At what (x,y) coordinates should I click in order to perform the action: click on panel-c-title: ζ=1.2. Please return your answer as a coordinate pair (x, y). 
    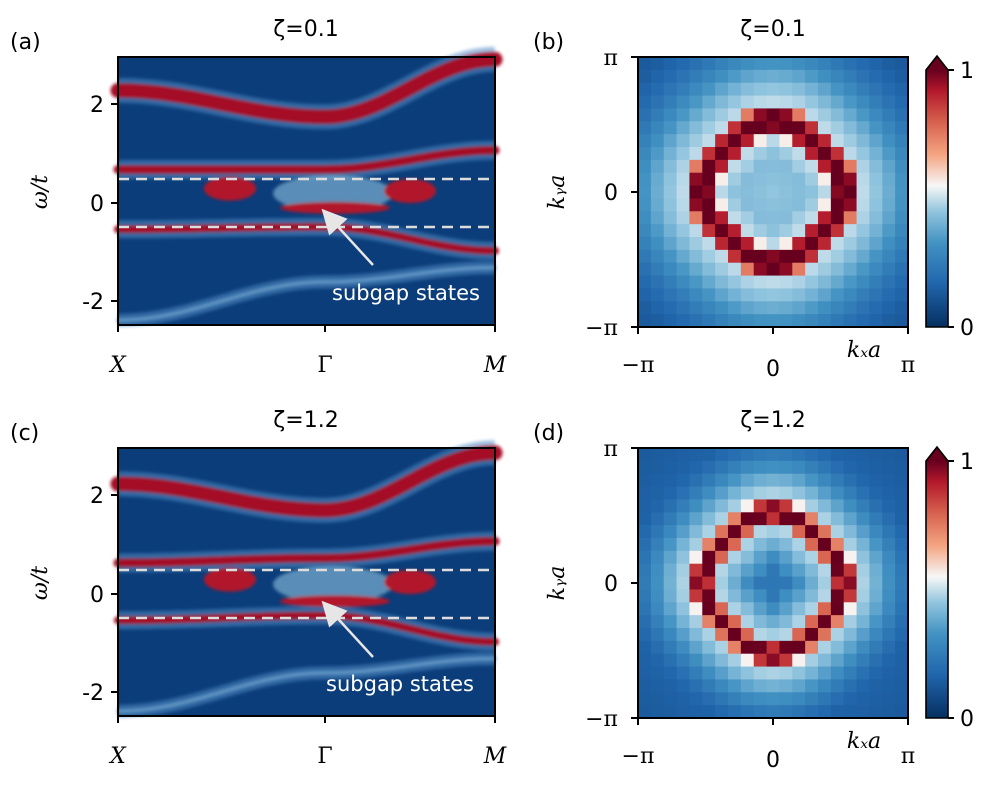
    Looking at the image, I should click on (305, 420).